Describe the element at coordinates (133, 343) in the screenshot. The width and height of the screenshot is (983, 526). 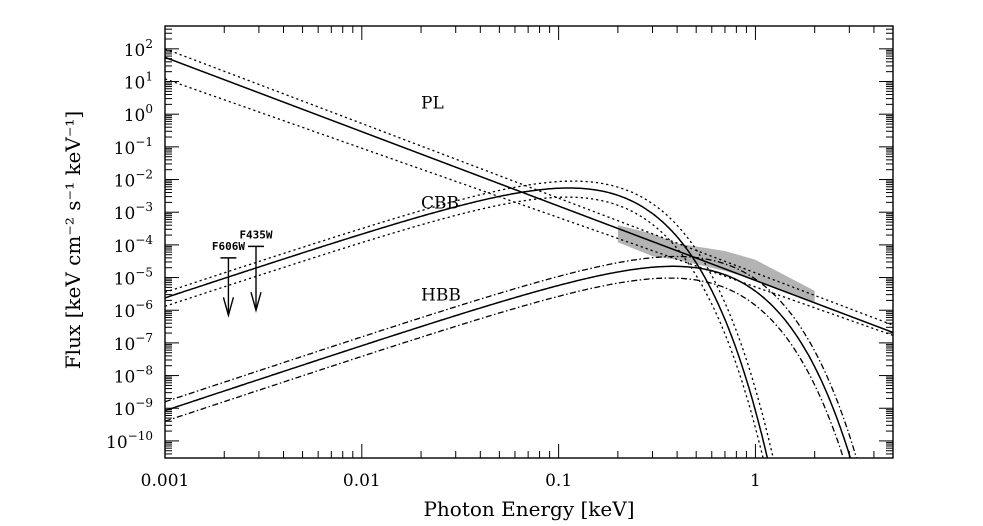
I see `y-tick-label: 10⁻⁷` at that location.